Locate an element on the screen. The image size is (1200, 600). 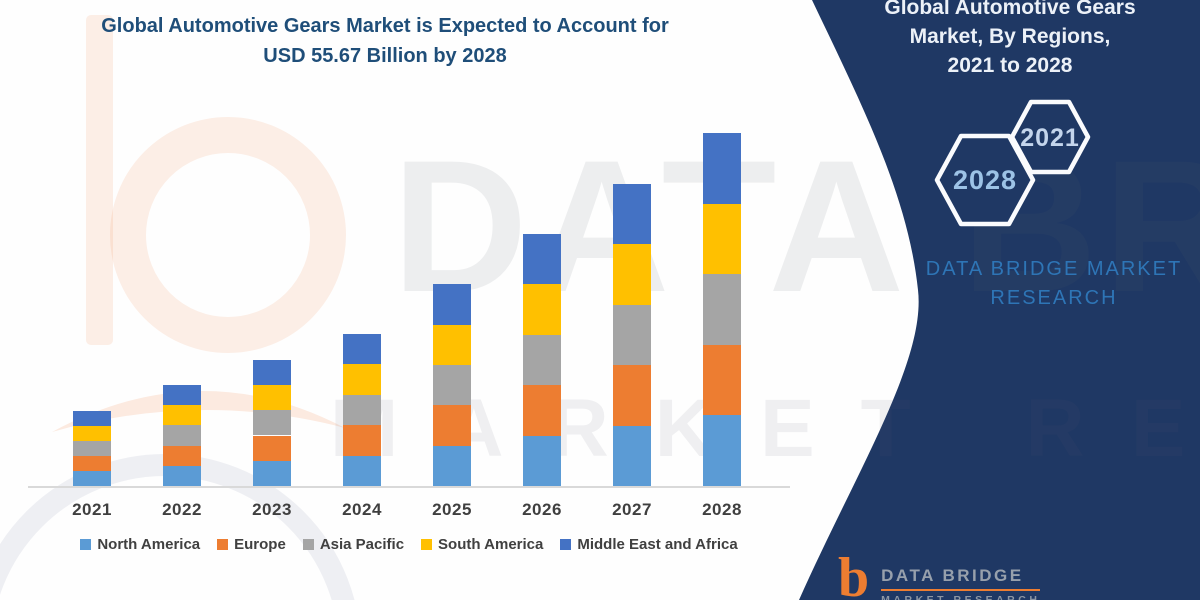
bar-segment-europe-2021 is located at coordinates (92, 463).